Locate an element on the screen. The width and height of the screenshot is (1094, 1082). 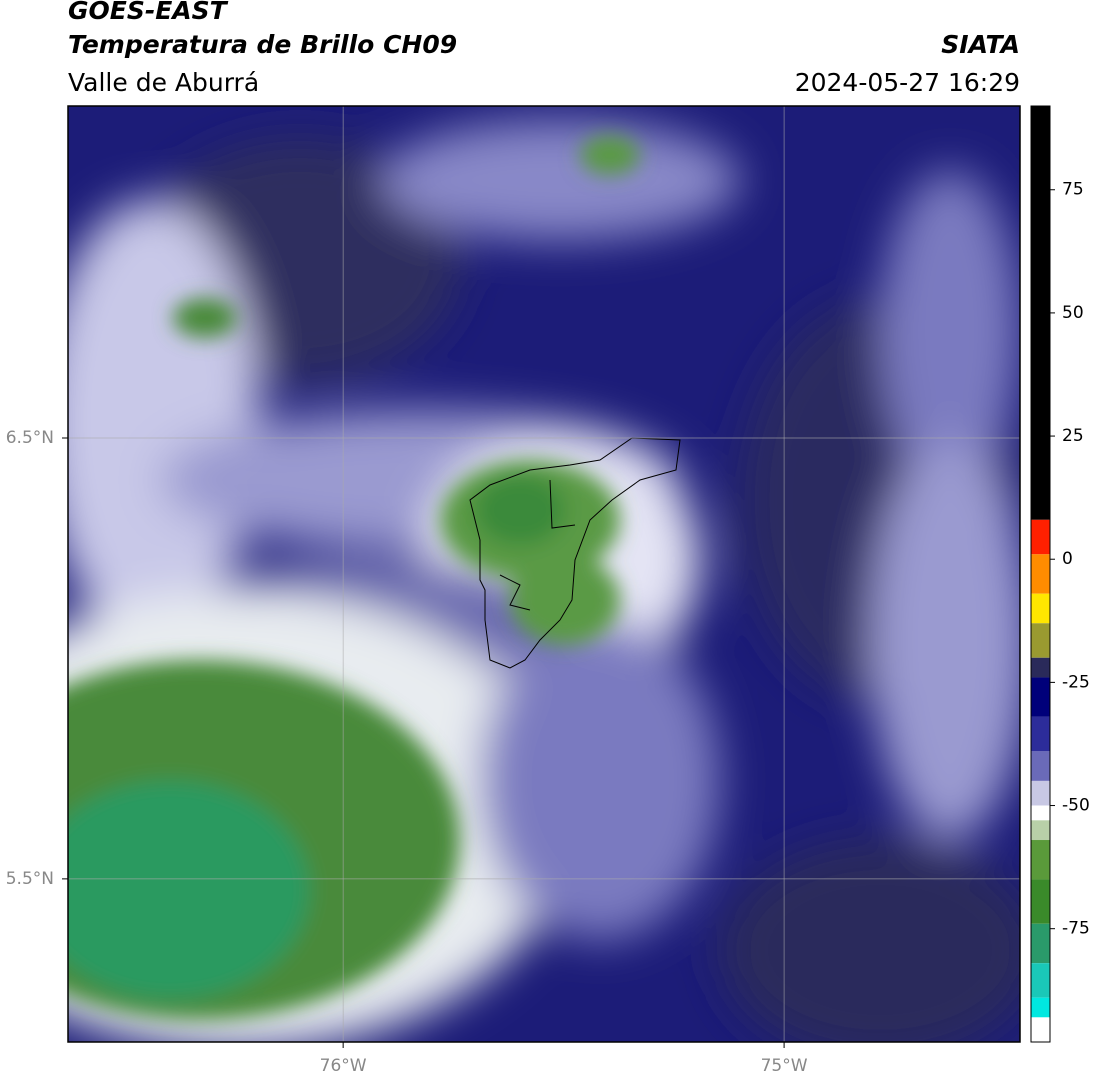
source: SIATA is located at coordinates (980, 44).